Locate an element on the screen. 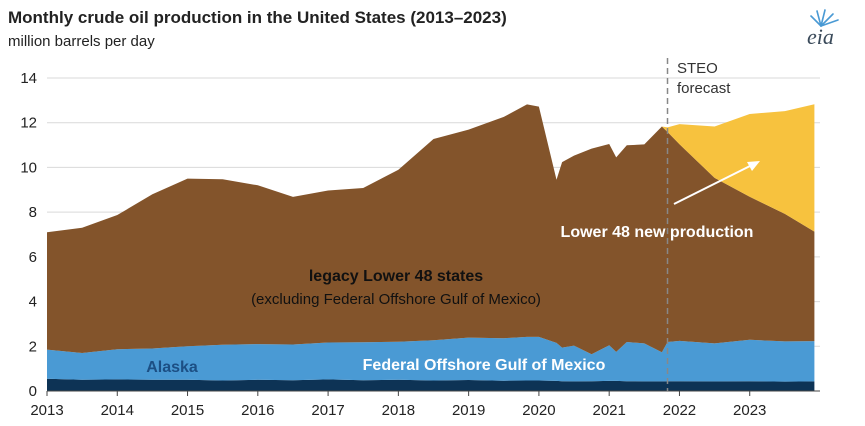 Image resolution: width=865 pixels, height=426 pixels. x-tick-label-2015: 2015 is located at coordinates (187, 410).